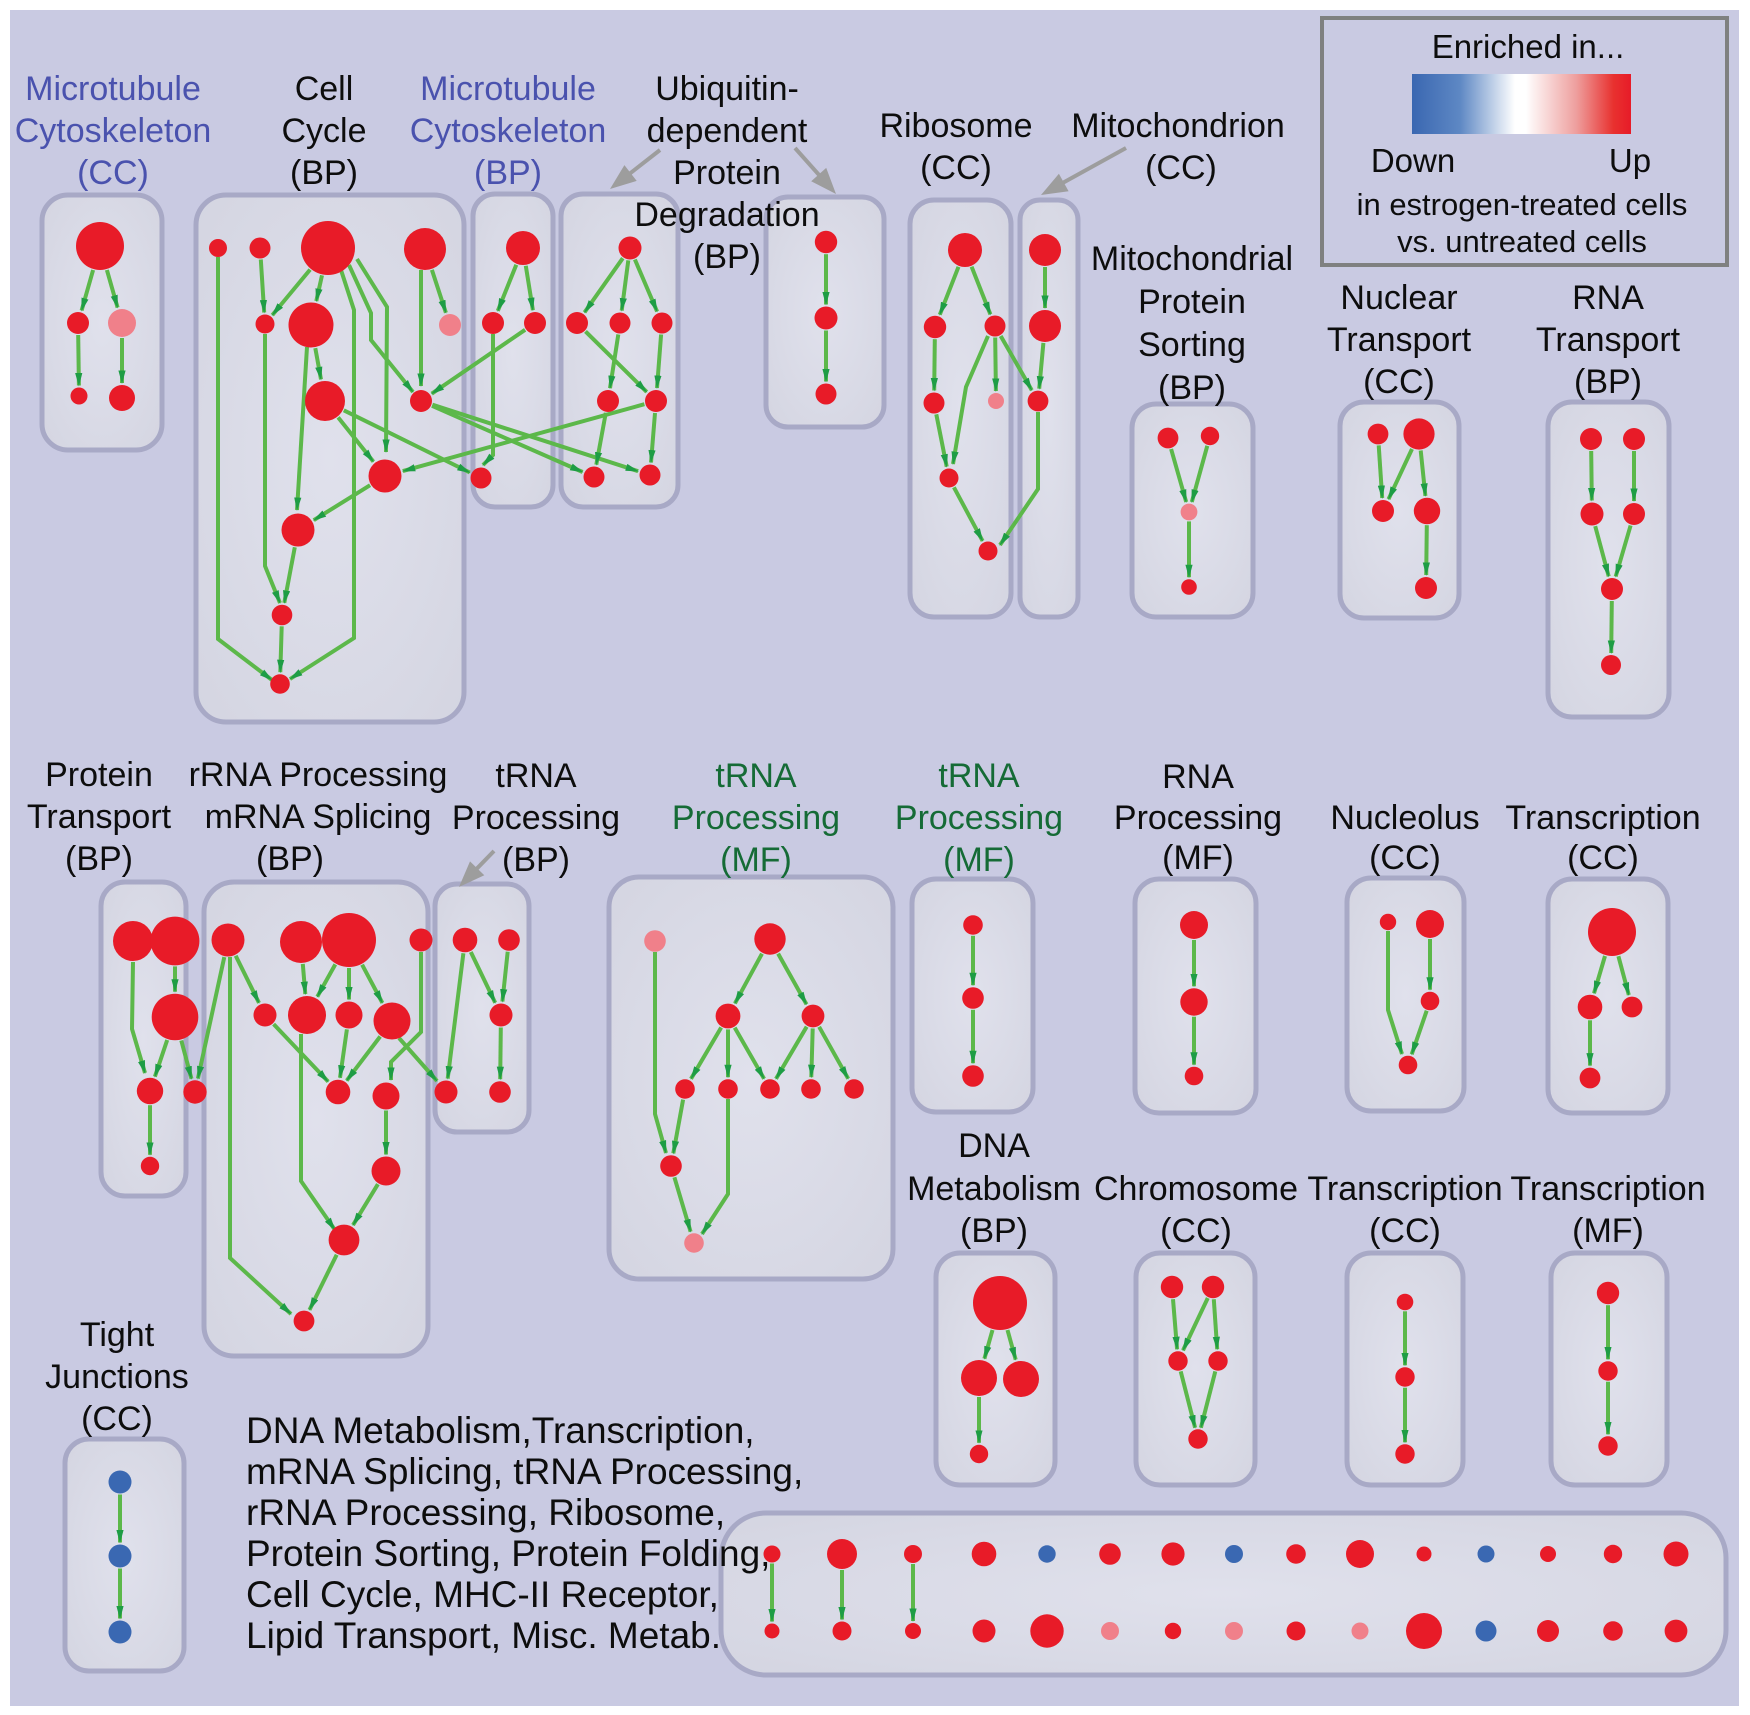 The height and width of the screenshot is (1715, 1750). I want to click on svg-text: Ubiquitin-, so click(727, 89).